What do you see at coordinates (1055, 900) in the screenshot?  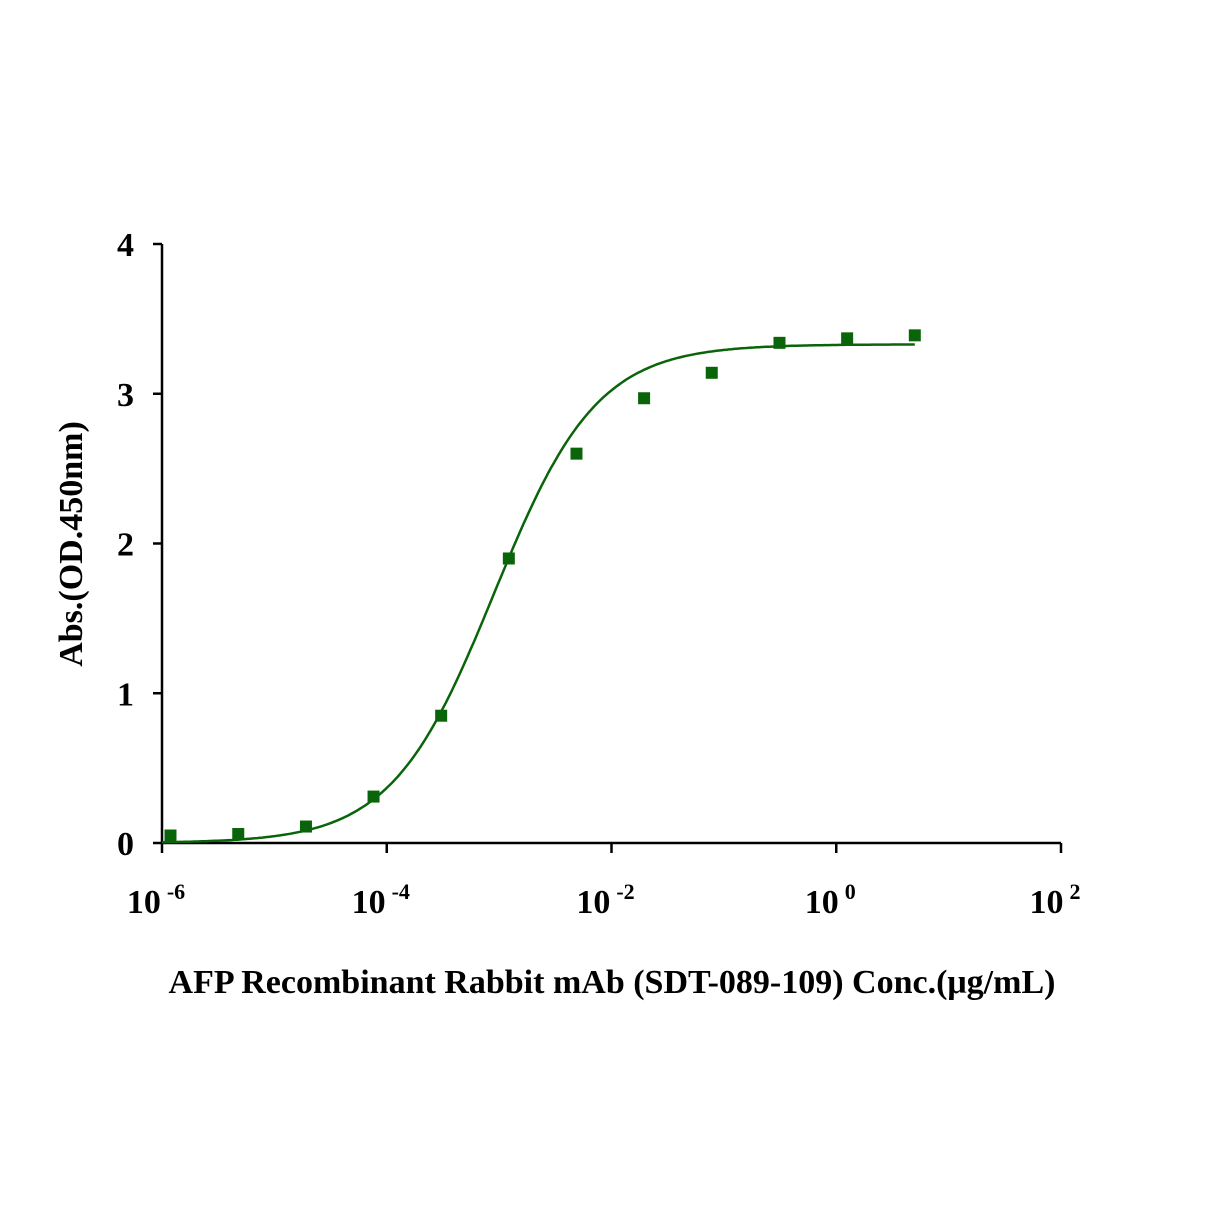 I see `x-tick-label: 10 2` at bounding box center [1055, 900].